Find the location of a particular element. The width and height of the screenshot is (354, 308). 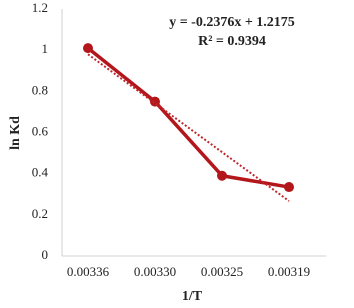

y-tick-label: 0.2 is located at coordinates (40, 213).